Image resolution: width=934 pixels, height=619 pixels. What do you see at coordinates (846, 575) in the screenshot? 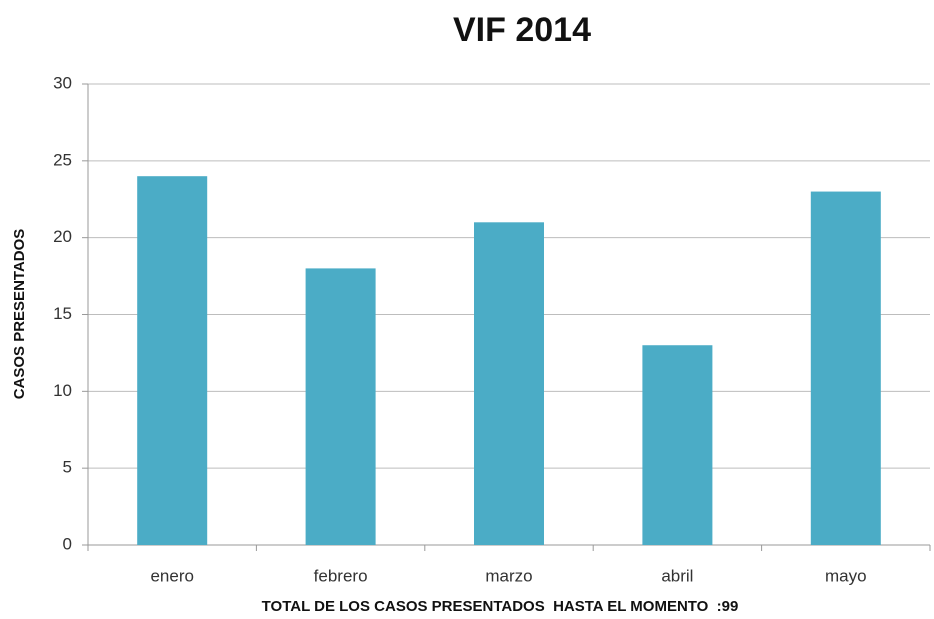
I see `x-tick-label: mayo` at bounding box center [846, 575].